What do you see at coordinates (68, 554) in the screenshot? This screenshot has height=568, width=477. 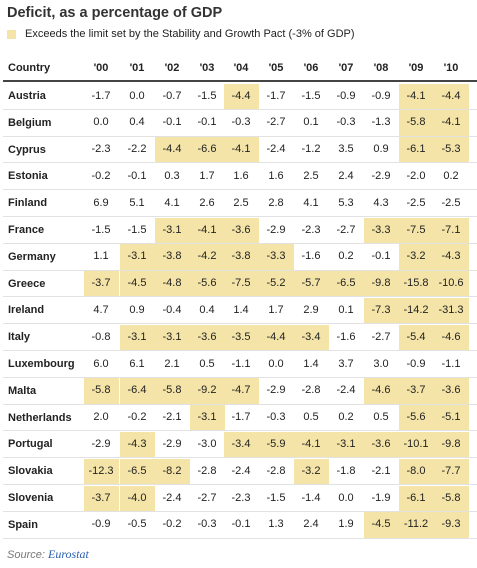 I see `source-link: Eurostat` at bounding box center [68, 554].